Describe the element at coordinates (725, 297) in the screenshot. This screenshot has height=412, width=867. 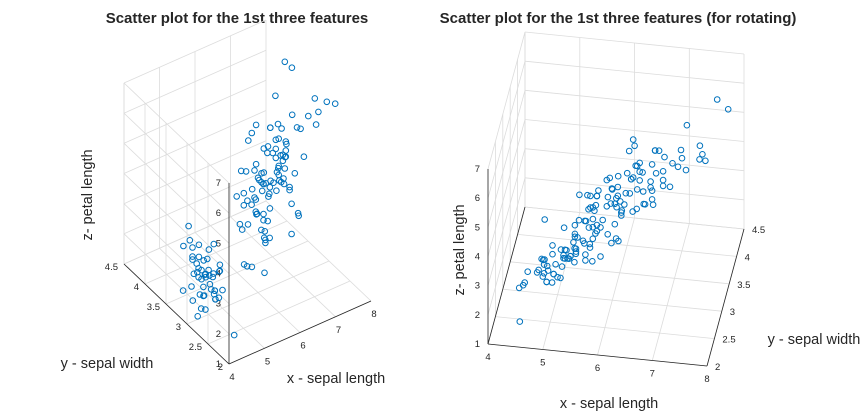
I see `y-axis-line-right` at that location.